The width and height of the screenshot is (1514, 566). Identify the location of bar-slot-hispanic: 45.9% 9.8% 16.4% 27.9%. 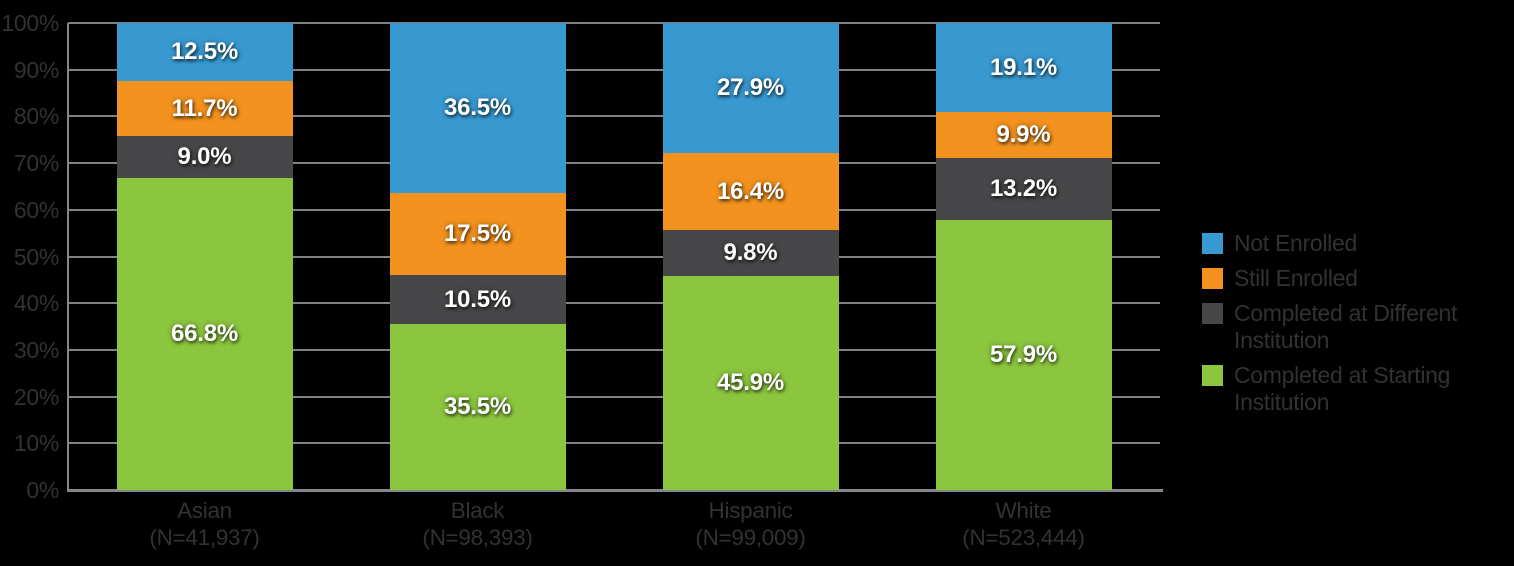
(750, 256).